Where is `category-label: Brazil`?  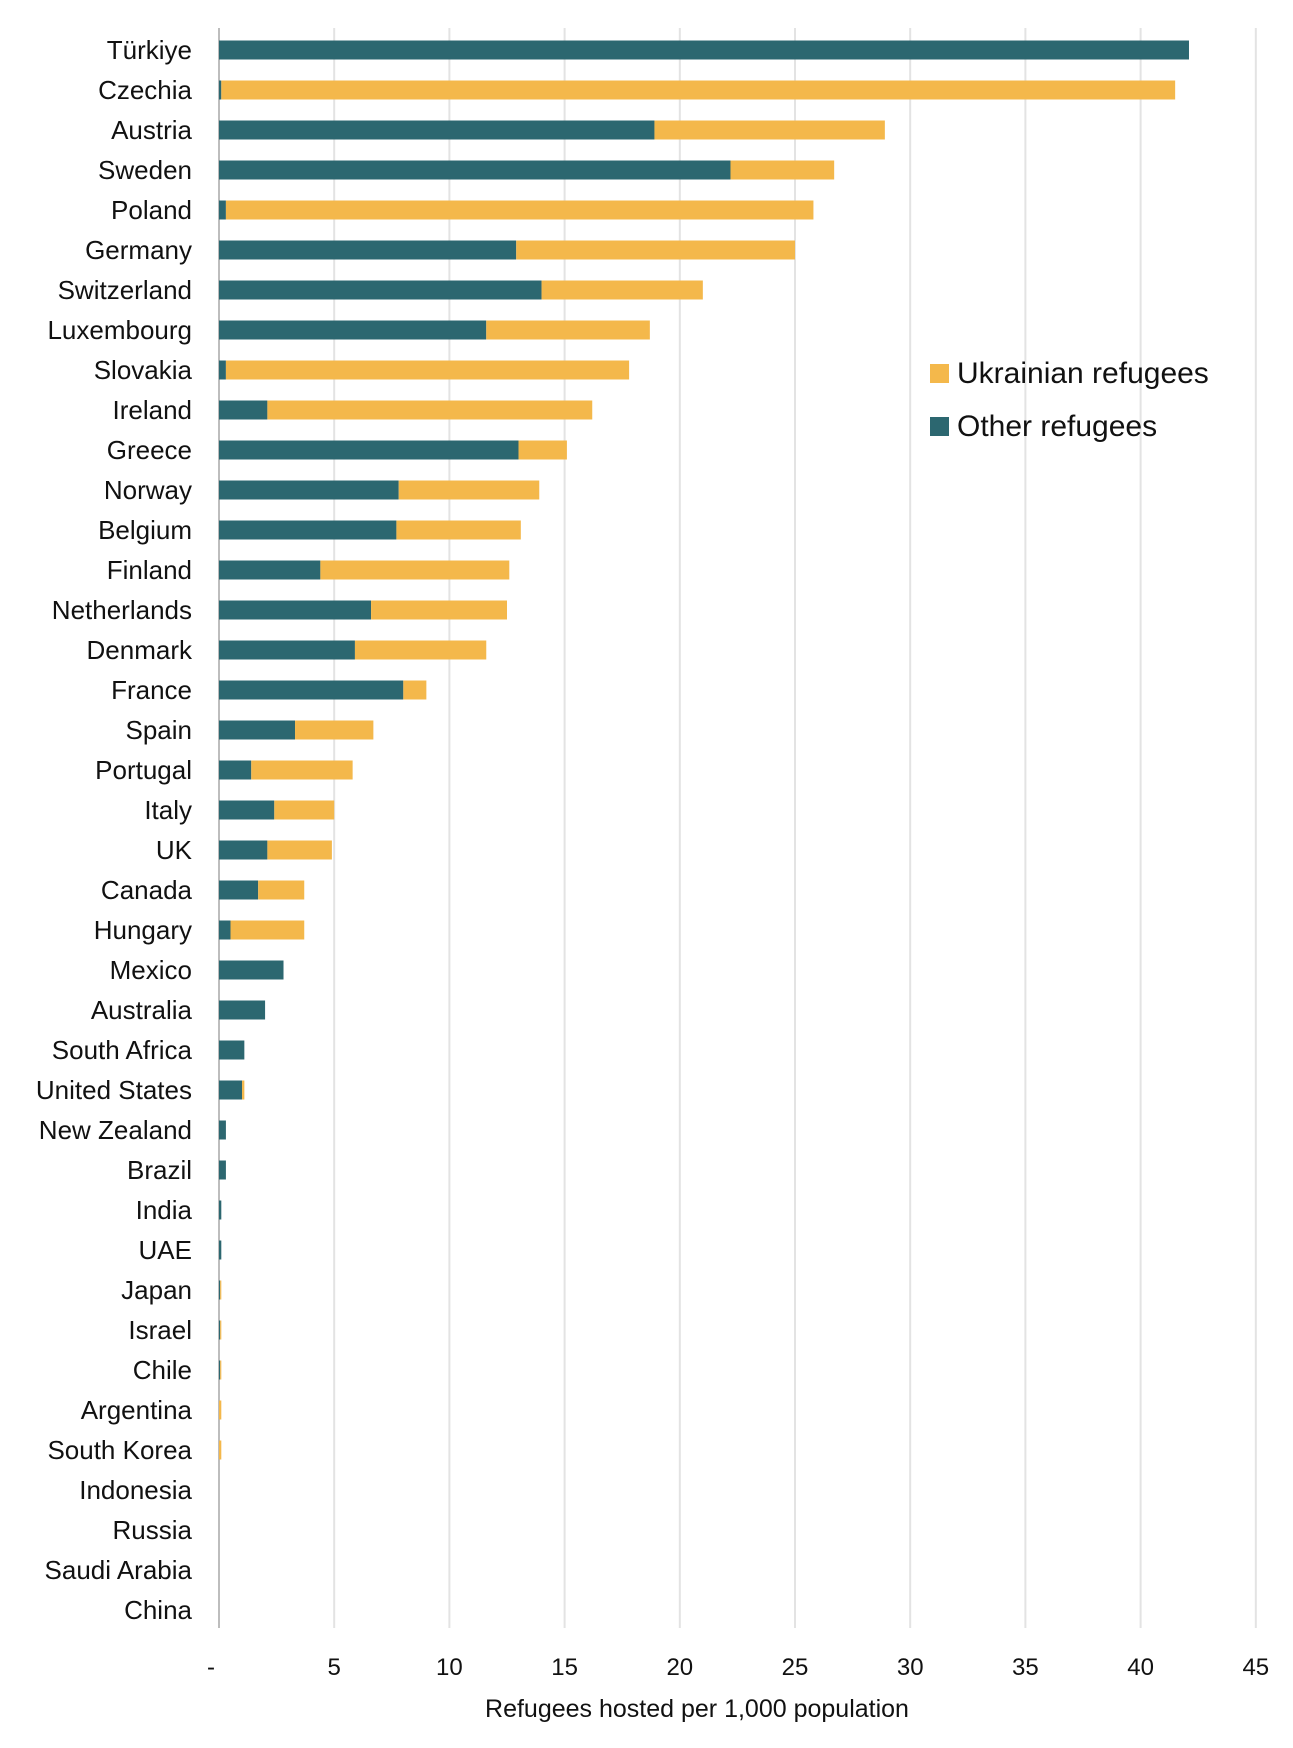 category-label: Brazil is located at coordinates (159, 1170).